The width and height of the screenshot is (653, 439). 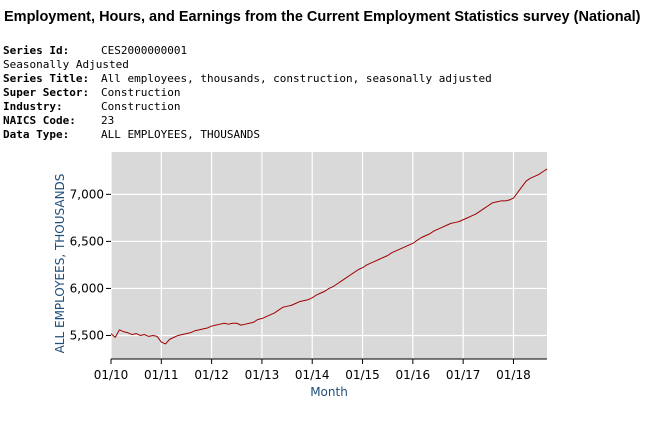 I want to click on x-tick-label: 01/13, so click(x=262, y=375).